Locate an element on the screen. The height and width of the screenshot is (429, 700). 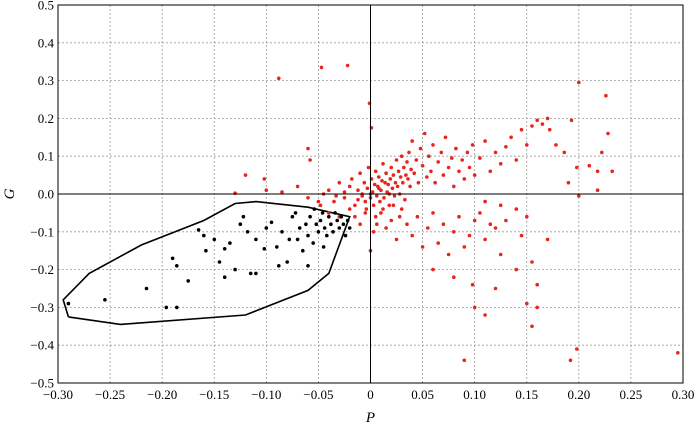
y-tick-label: −0.2 is located at coordinates (42, 269).